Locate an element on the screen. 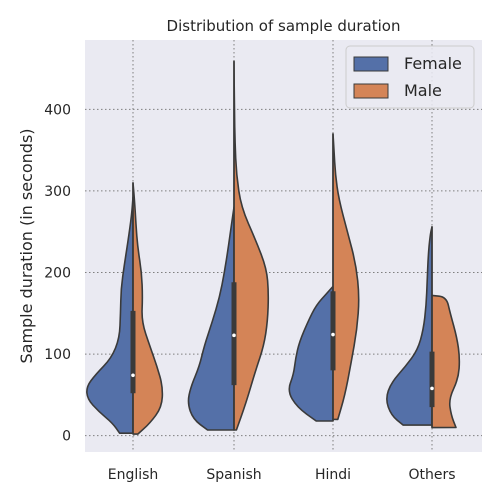 The image size is (500, 500). violin-spanish-male is located at coordinates (251, 245).